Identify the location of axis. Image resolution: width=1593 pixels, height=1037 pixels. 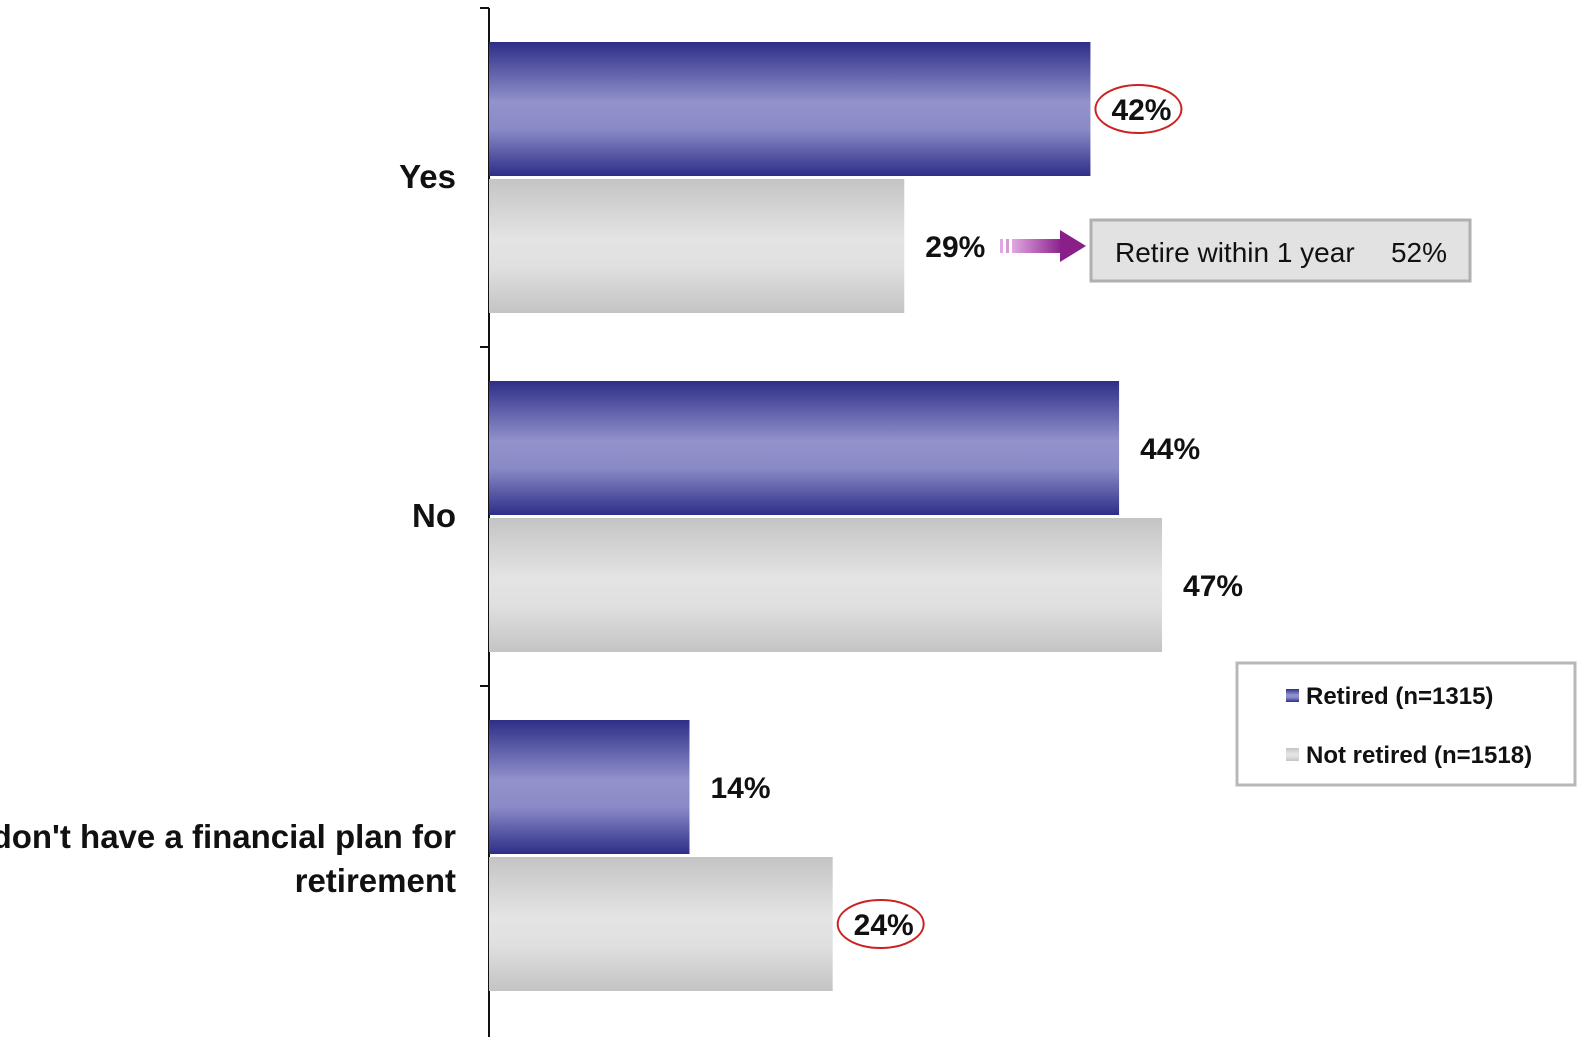
(485, 522).